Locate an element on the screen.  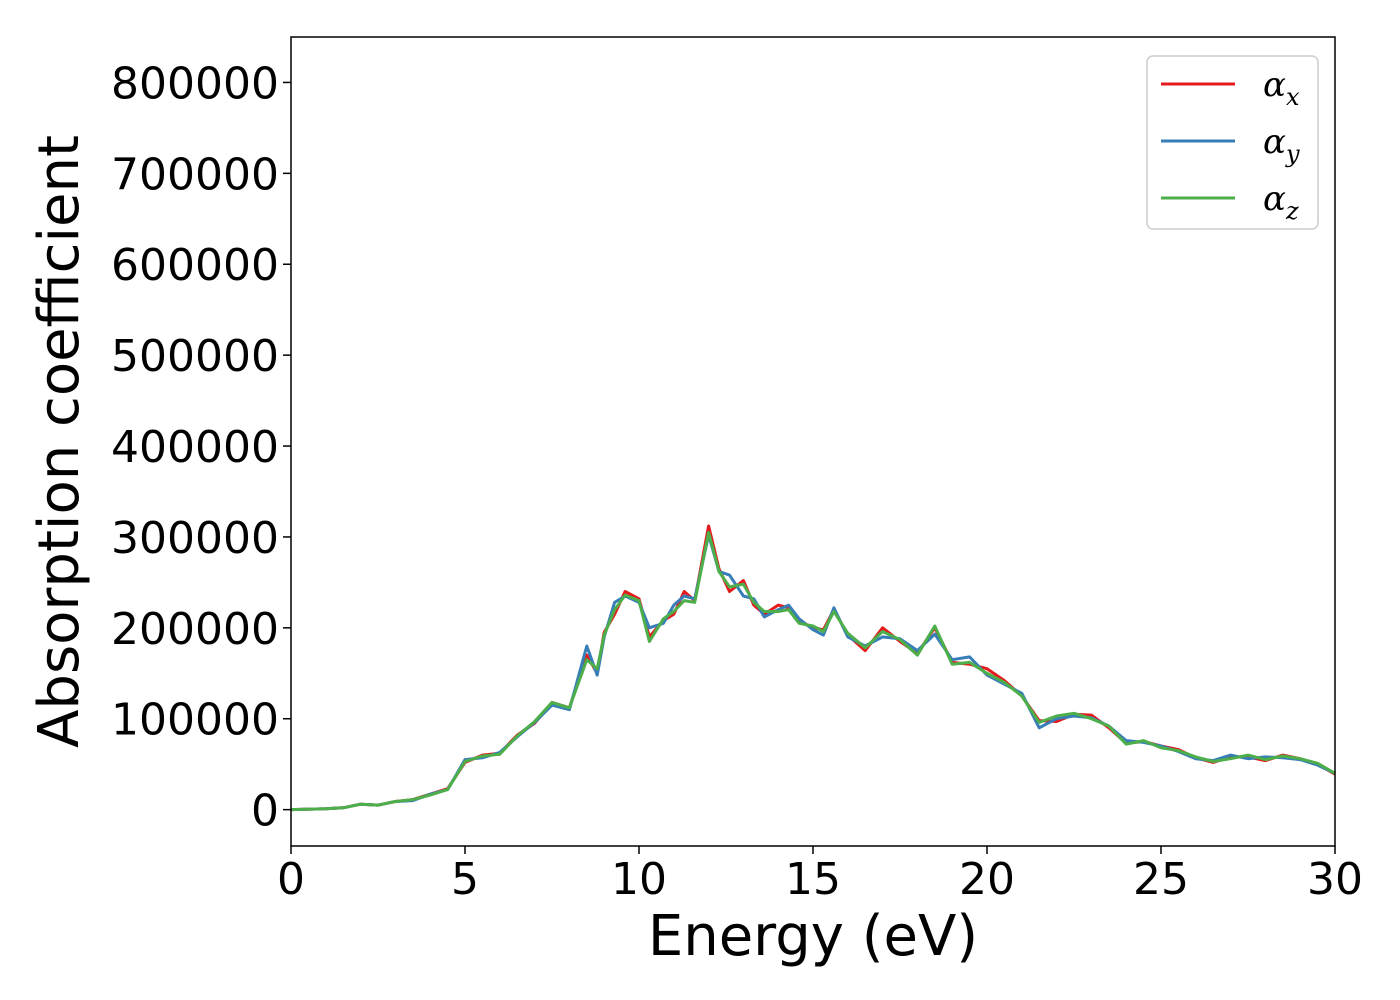
x-tick-label: 25 is located at coordinates (1161, 879).